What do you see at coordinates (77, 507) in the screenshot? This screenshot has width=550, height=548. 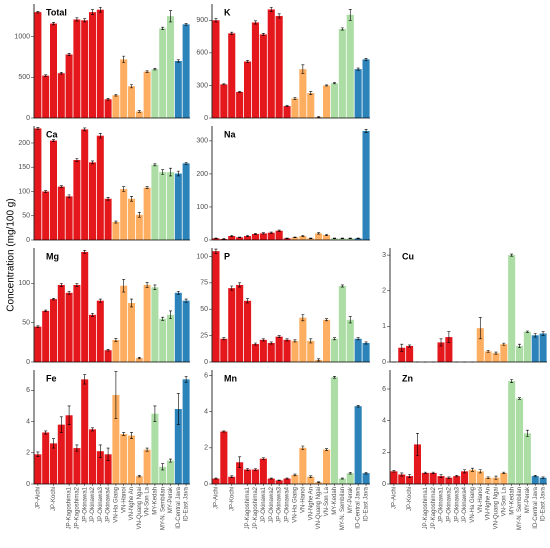 I see `x-tick-label: JP-Kagoshima2` at bounding box center [77, 507].